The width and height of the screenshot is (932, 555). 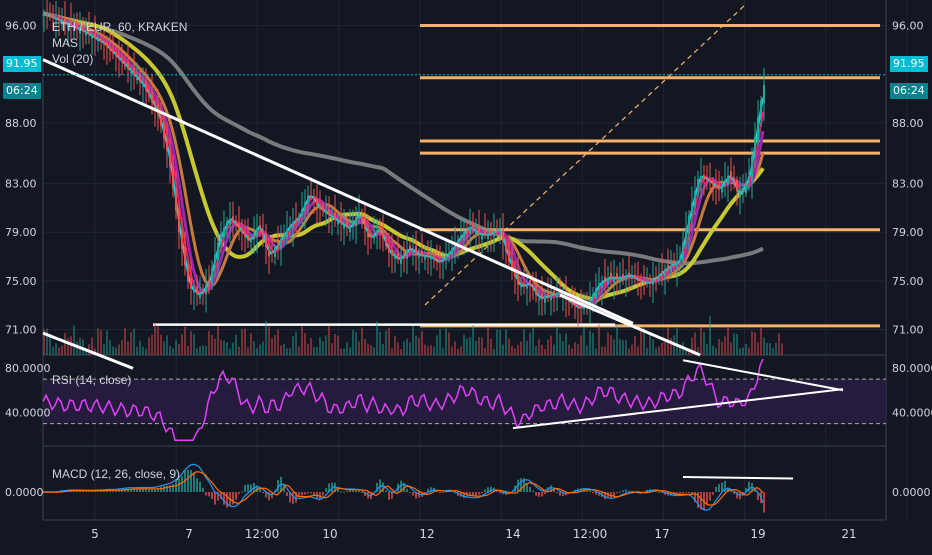 I want to click on rsi-line, so click(x=403, y=400).